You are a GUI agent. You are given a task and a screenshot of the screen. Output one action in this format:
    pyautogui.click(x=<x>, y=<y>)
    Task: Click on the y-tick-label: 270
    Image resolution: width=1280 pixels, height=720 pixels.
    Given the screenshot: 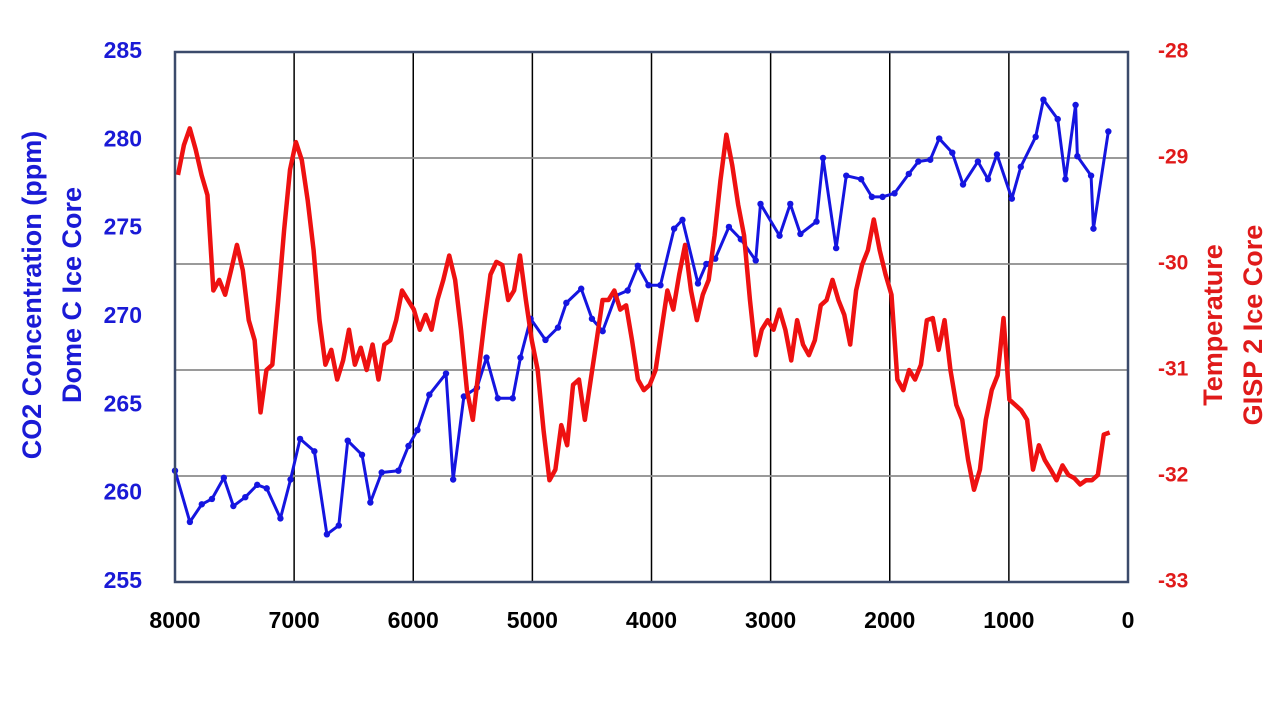 What is the action you would take?
    pyautogui.click(x=123, y=315)
    